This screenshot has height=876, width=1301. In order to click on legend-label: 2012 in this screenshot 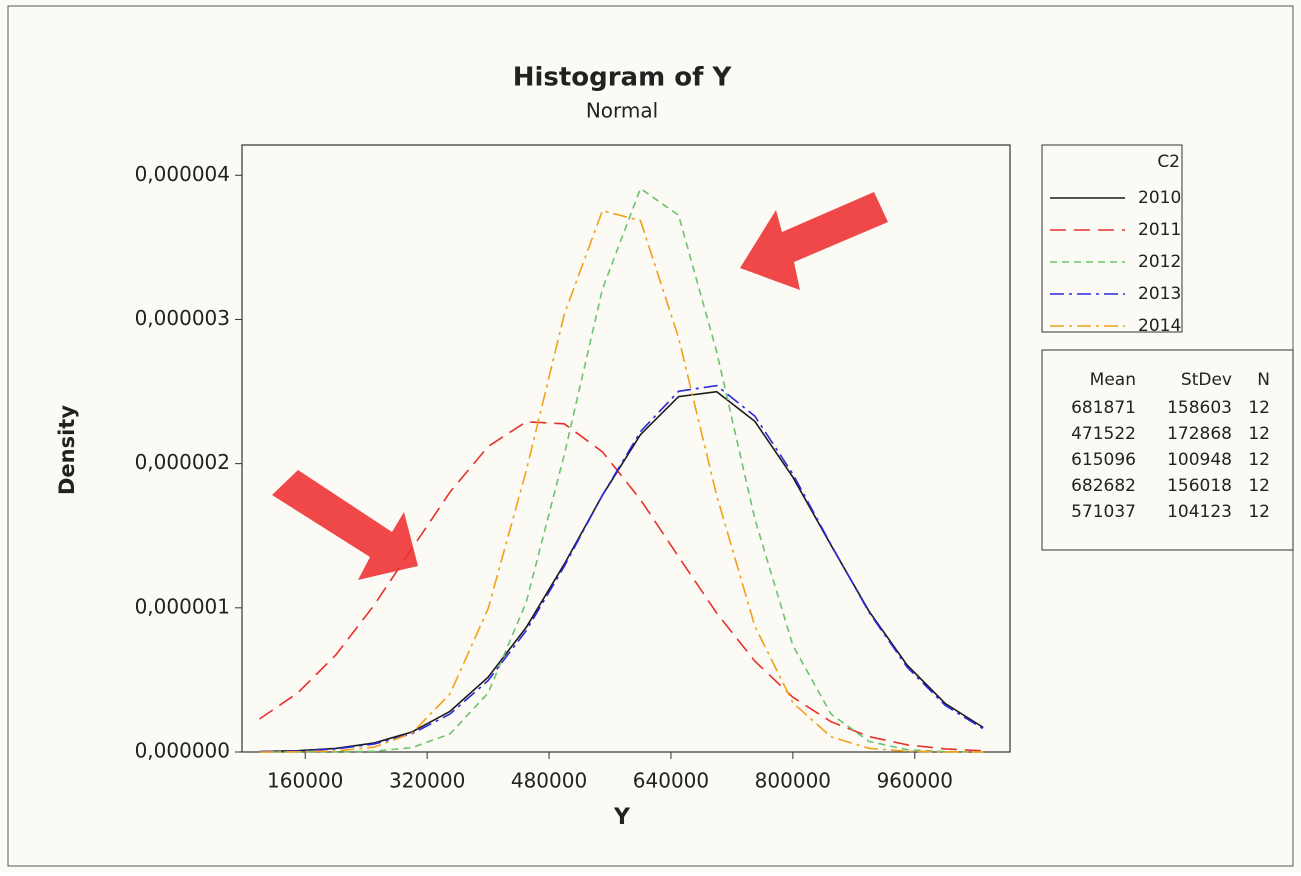, I will do `click(1159, 262)`.